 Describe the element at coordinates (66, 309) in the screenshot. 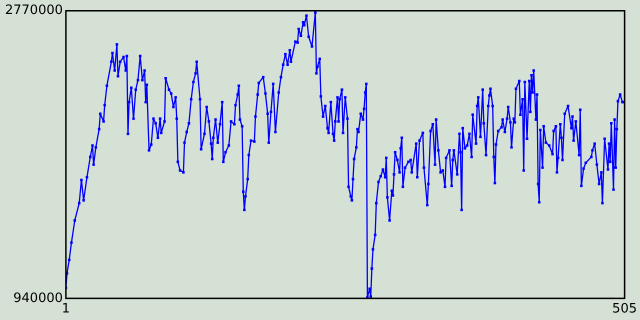

I see `x-tick-label: 1` at that location.